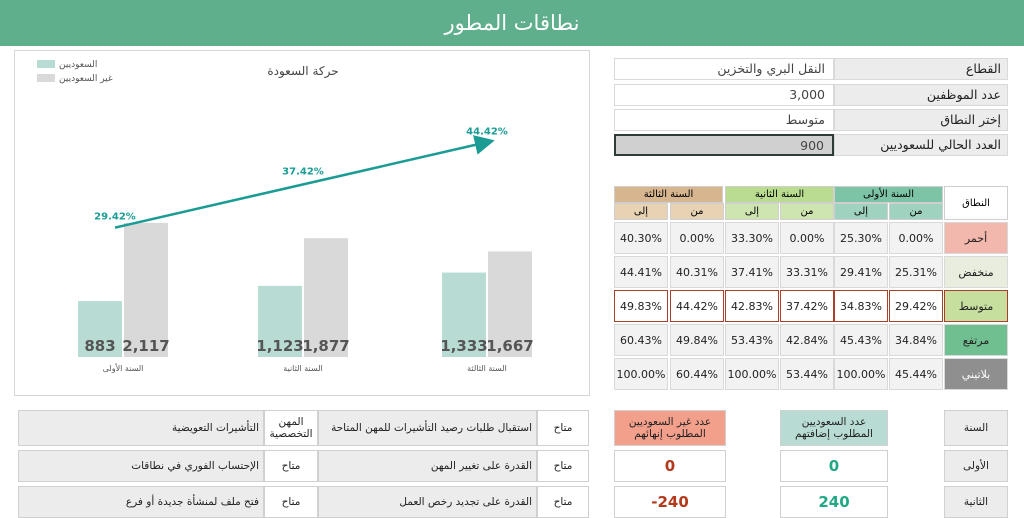 The image size is (1024, 518). What do you see at coordinates (752, 238) in the screenshot?
I see `range-cell: 33.30%` at bounding box center [752, 238].